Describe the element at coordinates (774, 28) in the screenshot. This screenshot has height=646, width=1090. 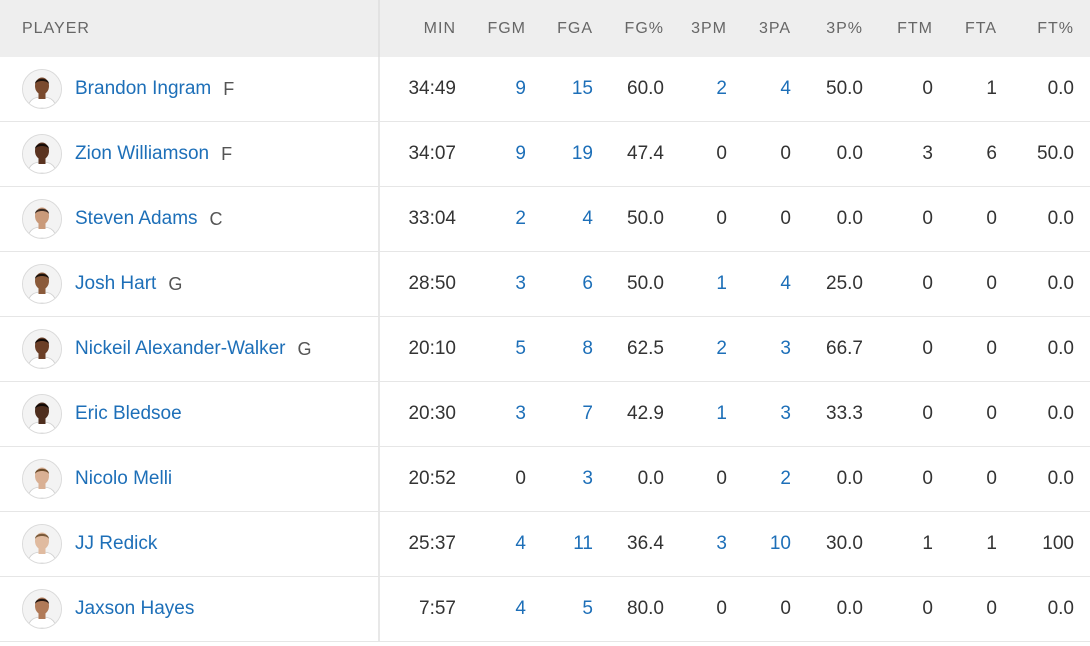
I see `header-3pa: 3PA` at that location.